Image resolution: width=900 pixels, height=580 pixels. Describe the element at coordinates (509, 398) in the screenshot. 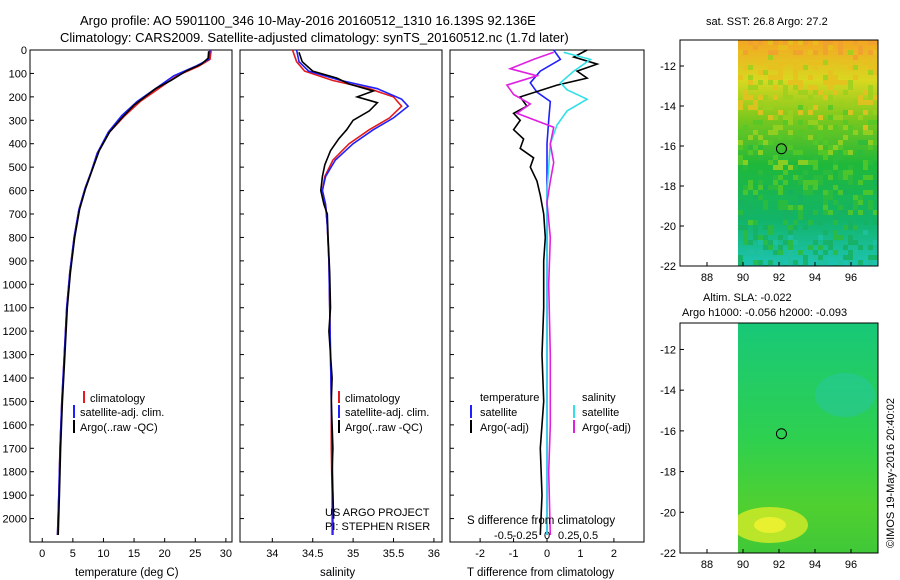

I see `legend-title-temperature: temperature` at that location.